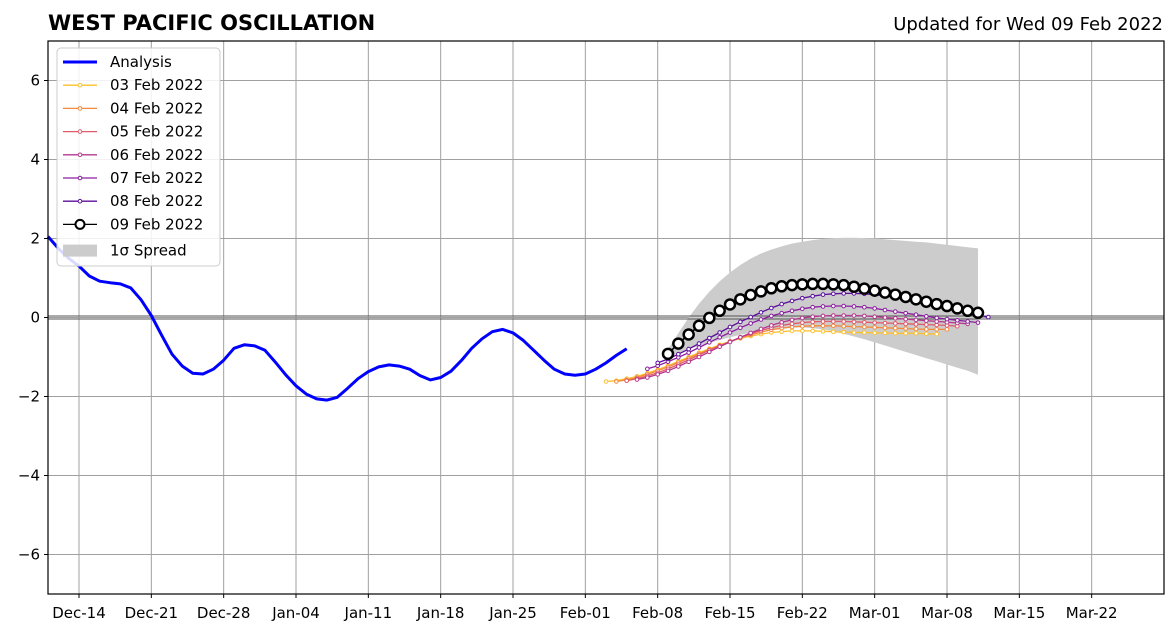 Image resolution: width=1176 pixels, height=633 pixels. I want to click on x-tick-label: Mar-15, so click(1019, 613).